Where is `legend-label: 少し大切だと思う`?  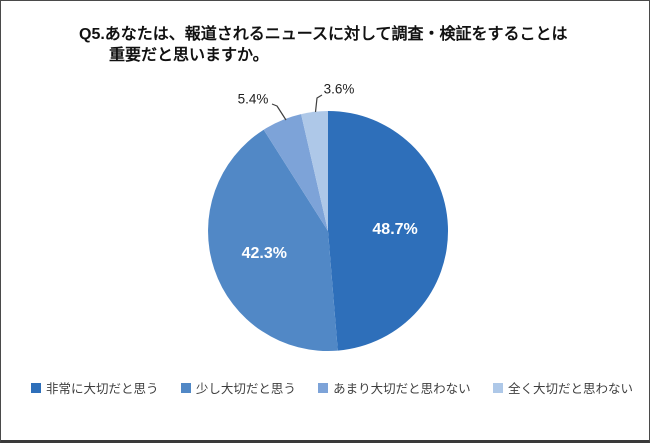
legend-label: 少し大切だと思う is located at coordinates (245, 389).